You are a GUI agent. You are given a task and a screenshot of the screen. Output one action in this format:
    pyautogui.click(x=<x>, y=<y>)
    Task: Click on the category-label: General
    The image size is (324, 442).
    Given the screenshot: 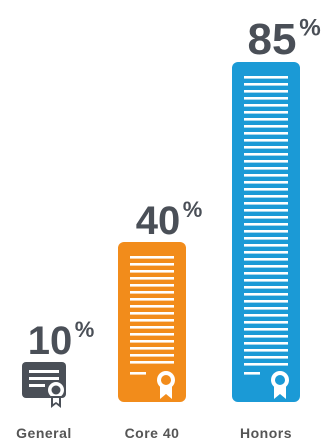 What is the action you would take?
    pyautogui.click(x=44, y=433)
    